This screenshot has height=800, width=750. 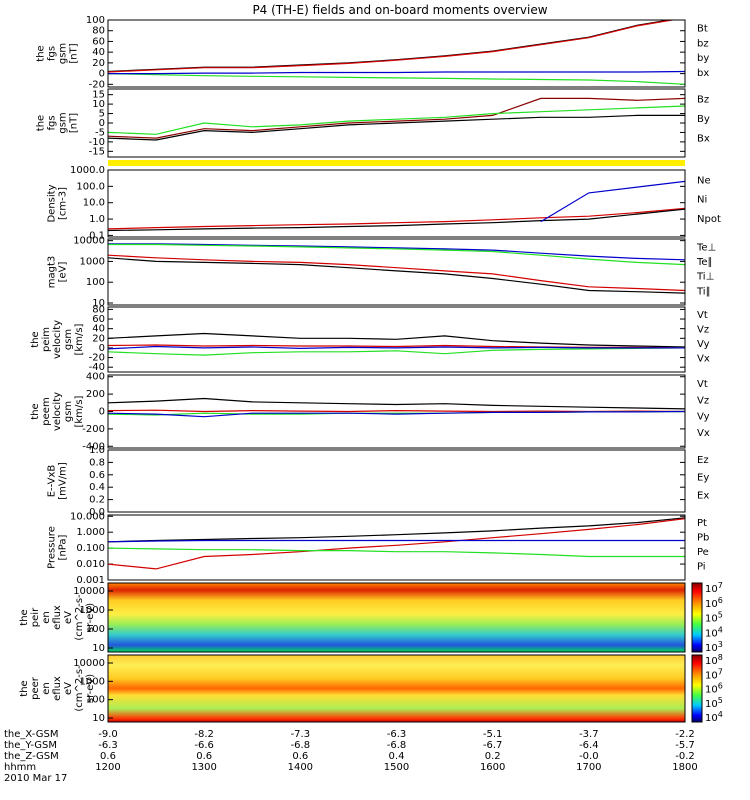 I want to click on legend-Bt: Bt, so click(x=702, y=28).